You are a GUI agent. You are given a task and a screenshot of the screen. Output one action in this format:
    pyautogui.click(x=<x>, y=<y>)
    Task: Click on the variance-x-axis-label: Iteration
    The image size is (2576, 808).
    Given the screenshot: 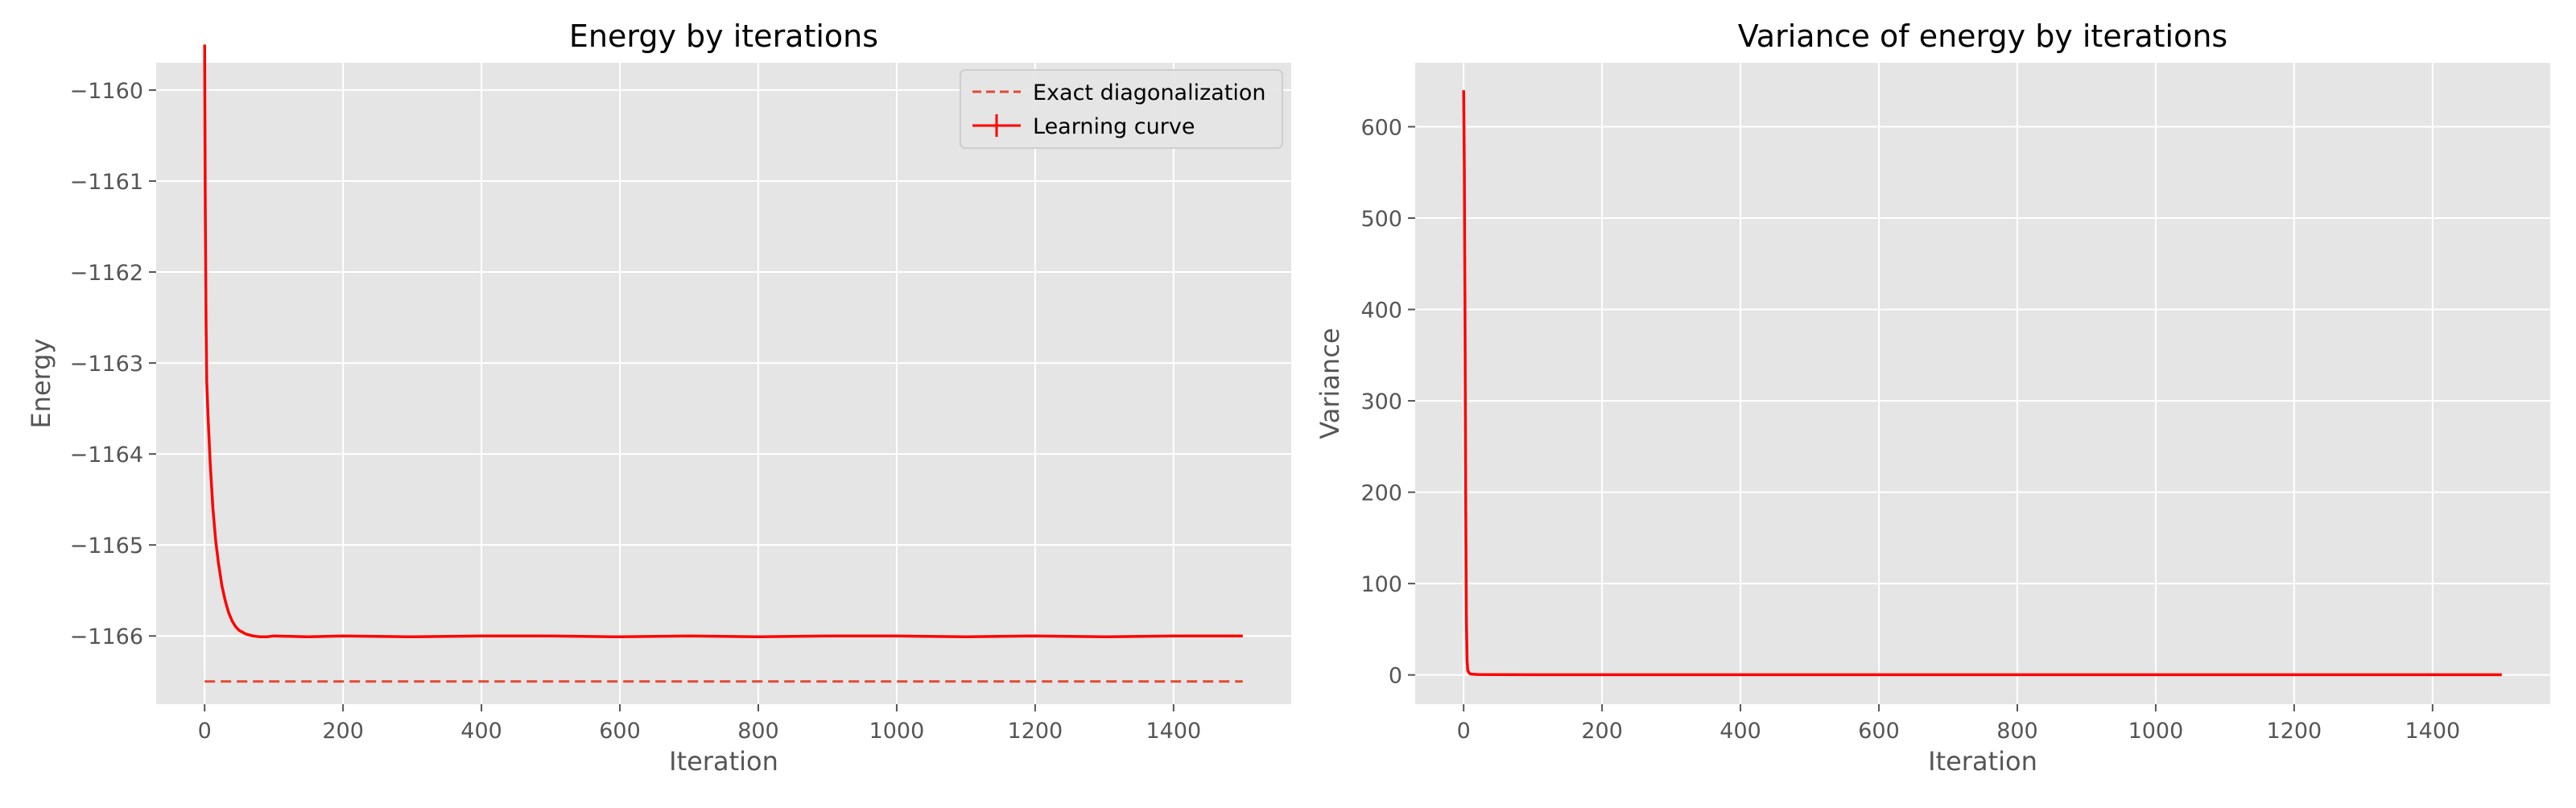 What is the action you would take?
    pyautogui.click(x=1982, y=761)
    